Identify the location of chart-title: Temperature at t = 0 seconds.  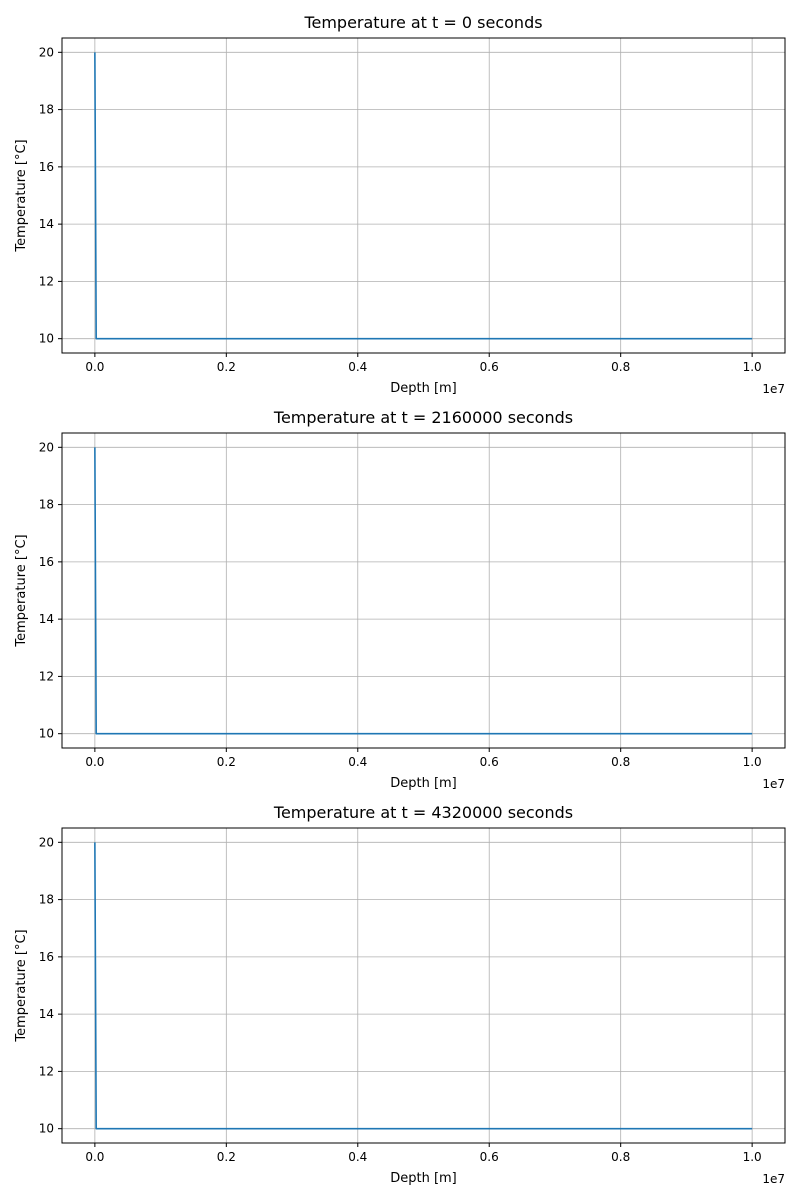
(422, 22).